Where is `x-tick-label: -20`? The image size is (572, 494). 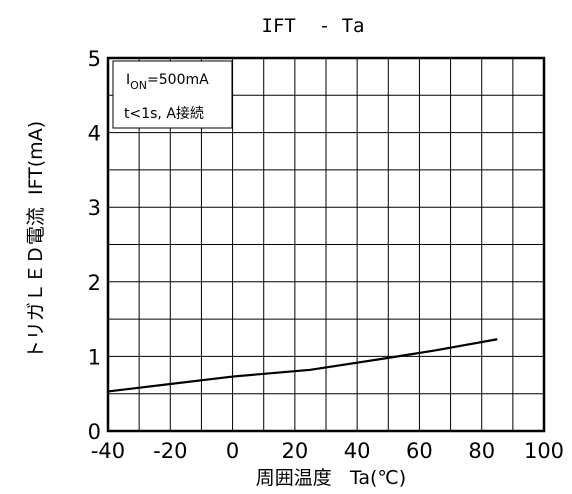 x-tick-label: -20 is located at coordinates (170, 451).